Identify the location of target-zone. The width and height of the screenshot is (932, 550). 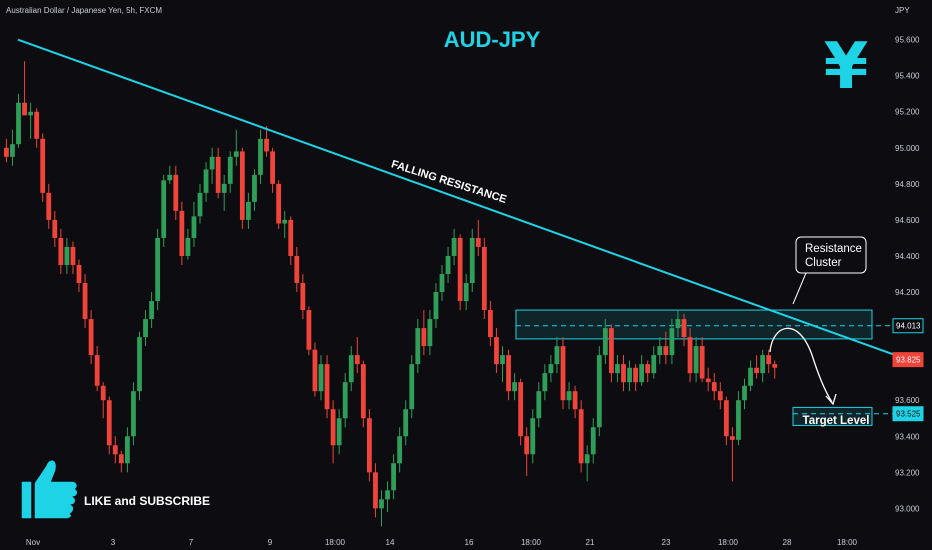
(832, 416).